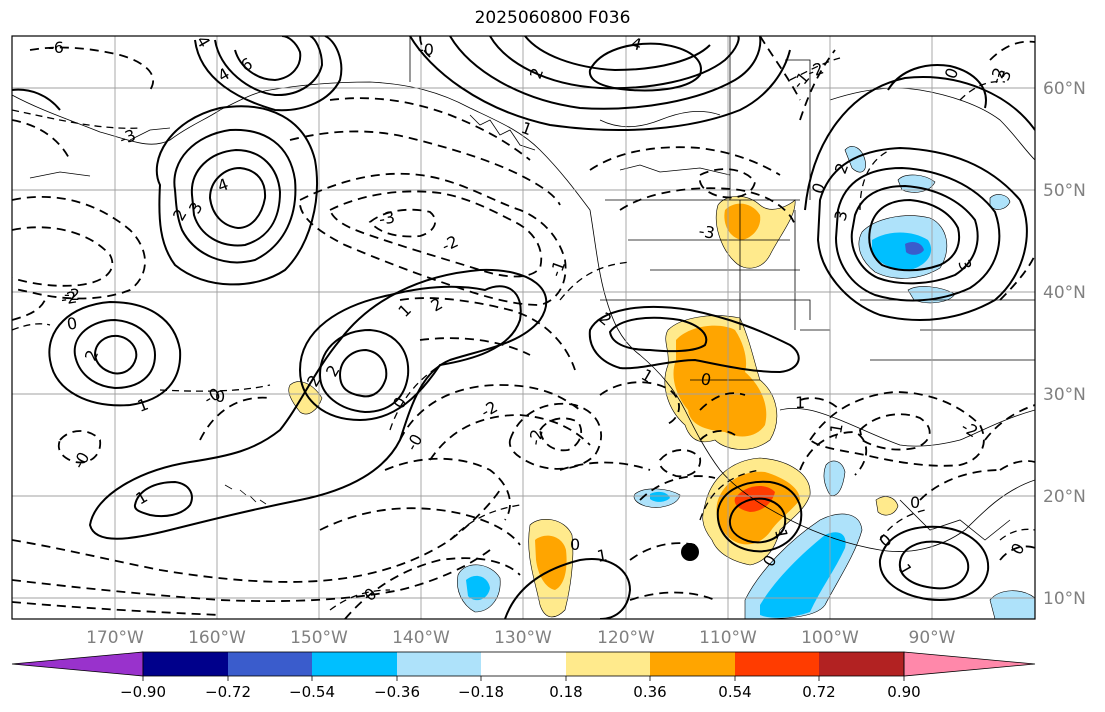 This screenshot has height=712, width=1105. Describe the element at coordinates (1064, 395) in the screenshot. I see `lat-label: 30°N` at that location.